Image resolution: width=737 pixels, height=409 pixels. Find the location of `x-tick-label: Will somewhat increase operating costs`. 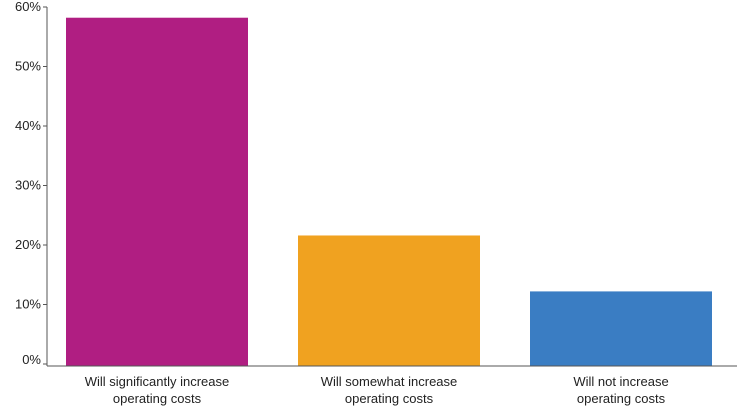

x-tick-label: Will somewhat increase operating costs is located at coordinates (389, 390).